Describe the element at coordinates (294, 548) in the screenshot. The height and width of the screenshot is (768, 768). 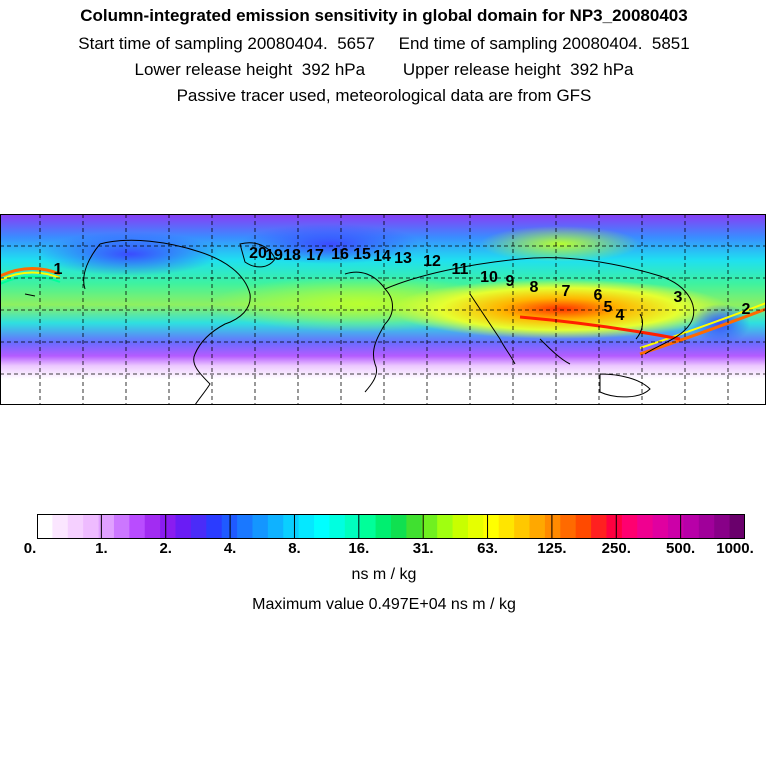
I see `colorbar-tick-label: 8.` at that location.